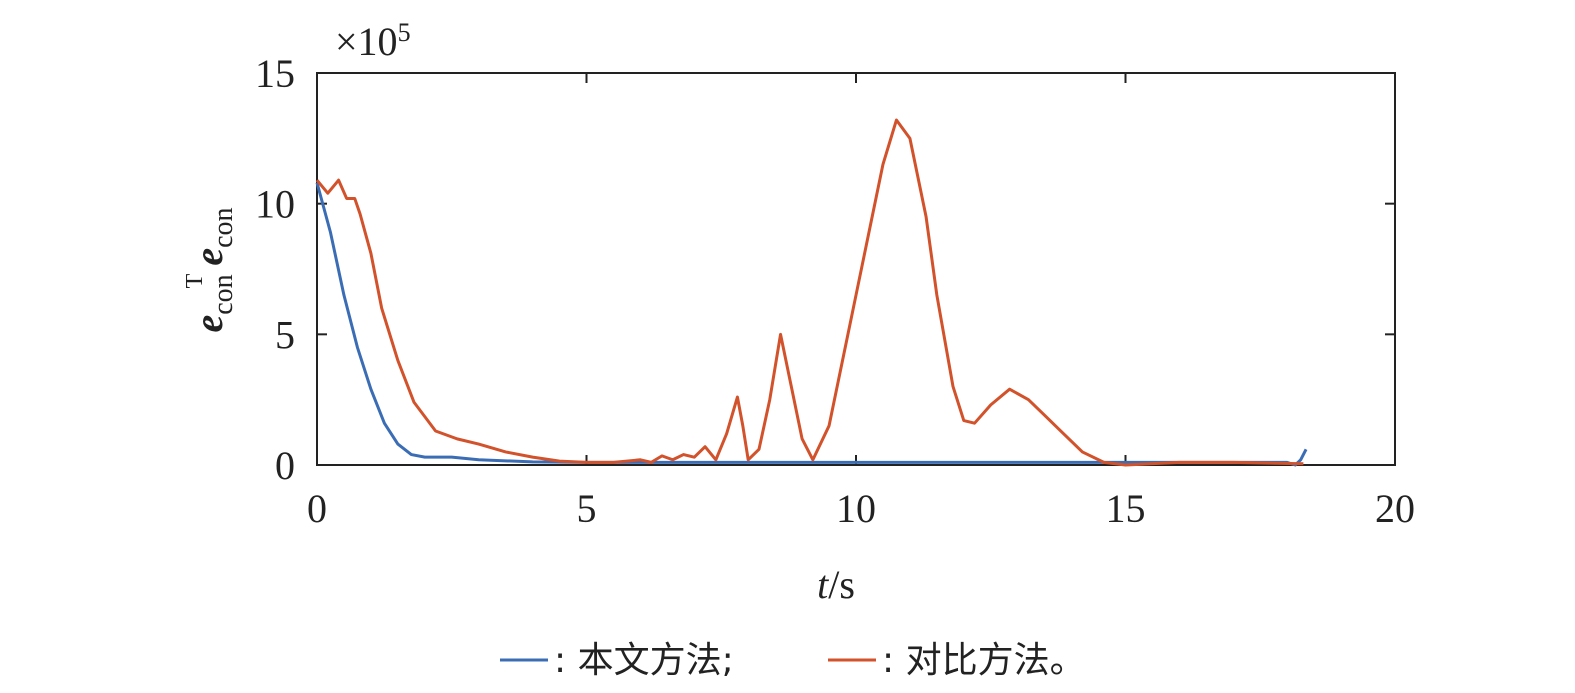  What do you see at coordinates (1126, 508) in the screenshot?
I see `x-tick-label: 15` at bounding box center [1126, 508].